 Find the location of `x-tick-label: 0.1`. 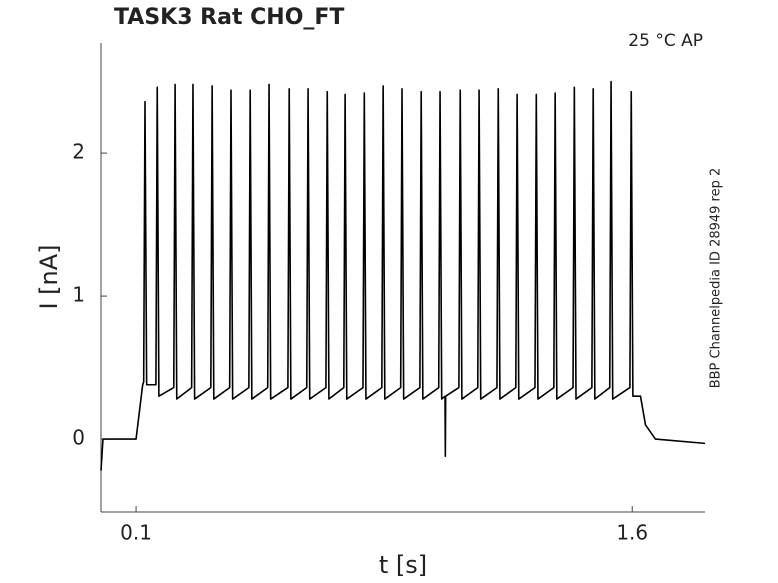

x-tick-label: 0.1 is located at coordinates (136, 533).